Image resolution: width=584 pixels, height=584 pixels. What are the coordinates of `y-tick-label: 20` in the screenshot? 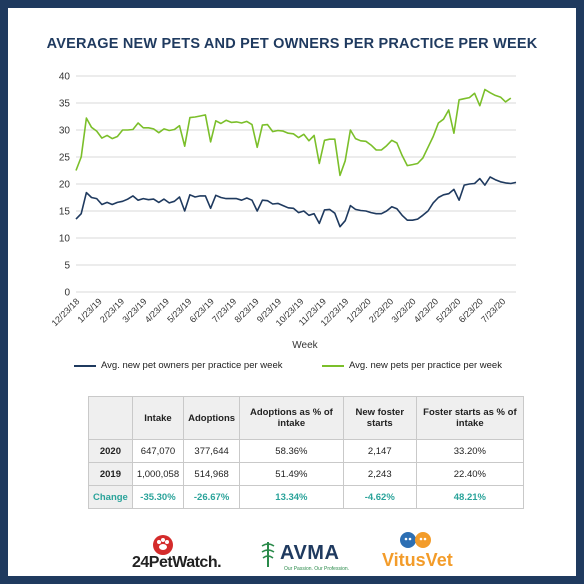 It's located at (65, 185).